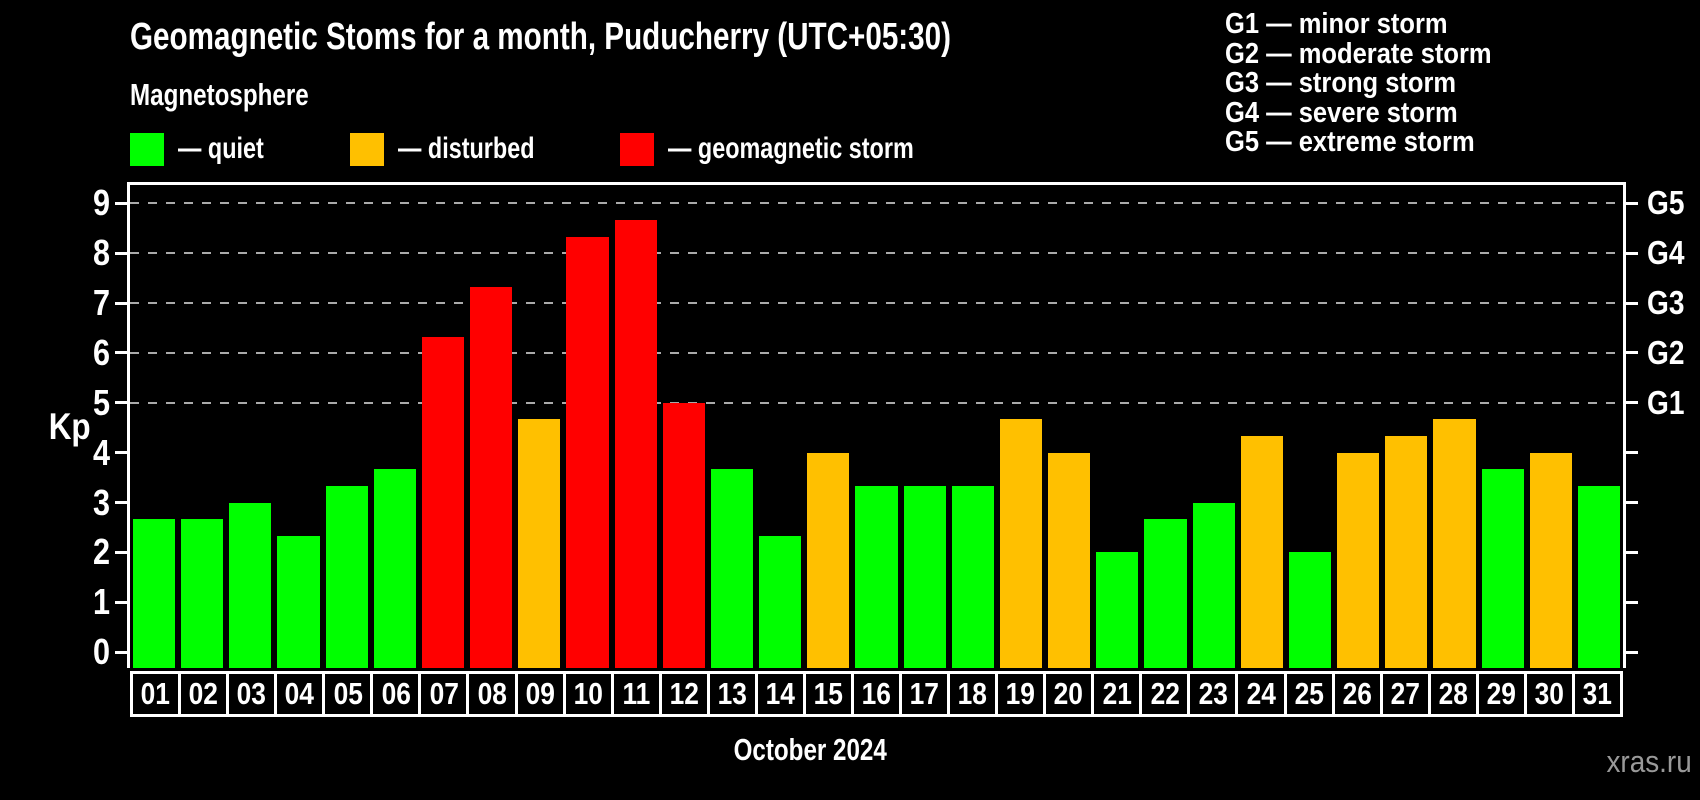 The image size is (1700, 800). Describe the element at coordinates (588, 694) in the screenshot. I see `day-label-10: 10` at that location.